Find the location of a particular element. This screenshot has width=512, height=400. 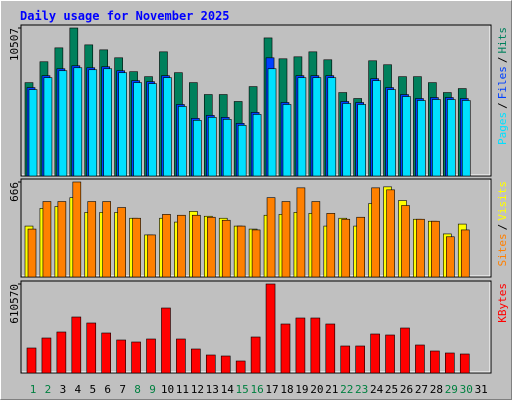

x-tick-label: 24 is located at coordinates (377, 389).